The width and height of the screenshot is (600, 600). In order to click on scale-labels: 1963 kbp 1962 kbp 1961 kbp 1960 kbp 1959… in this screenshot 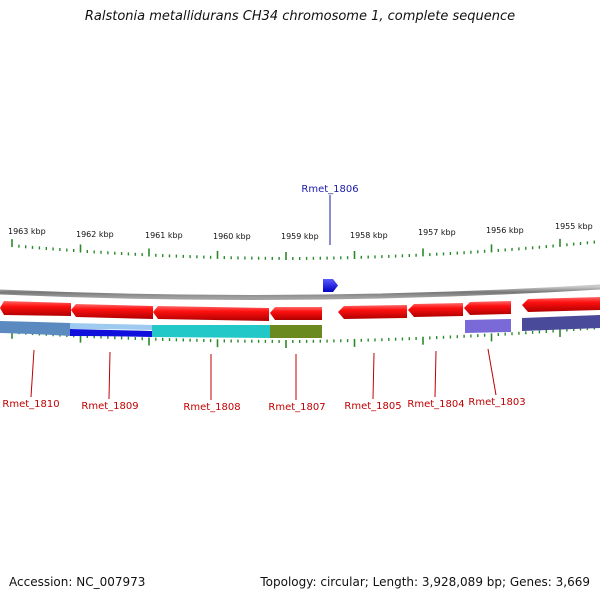, I will do `click(300, 231)`.